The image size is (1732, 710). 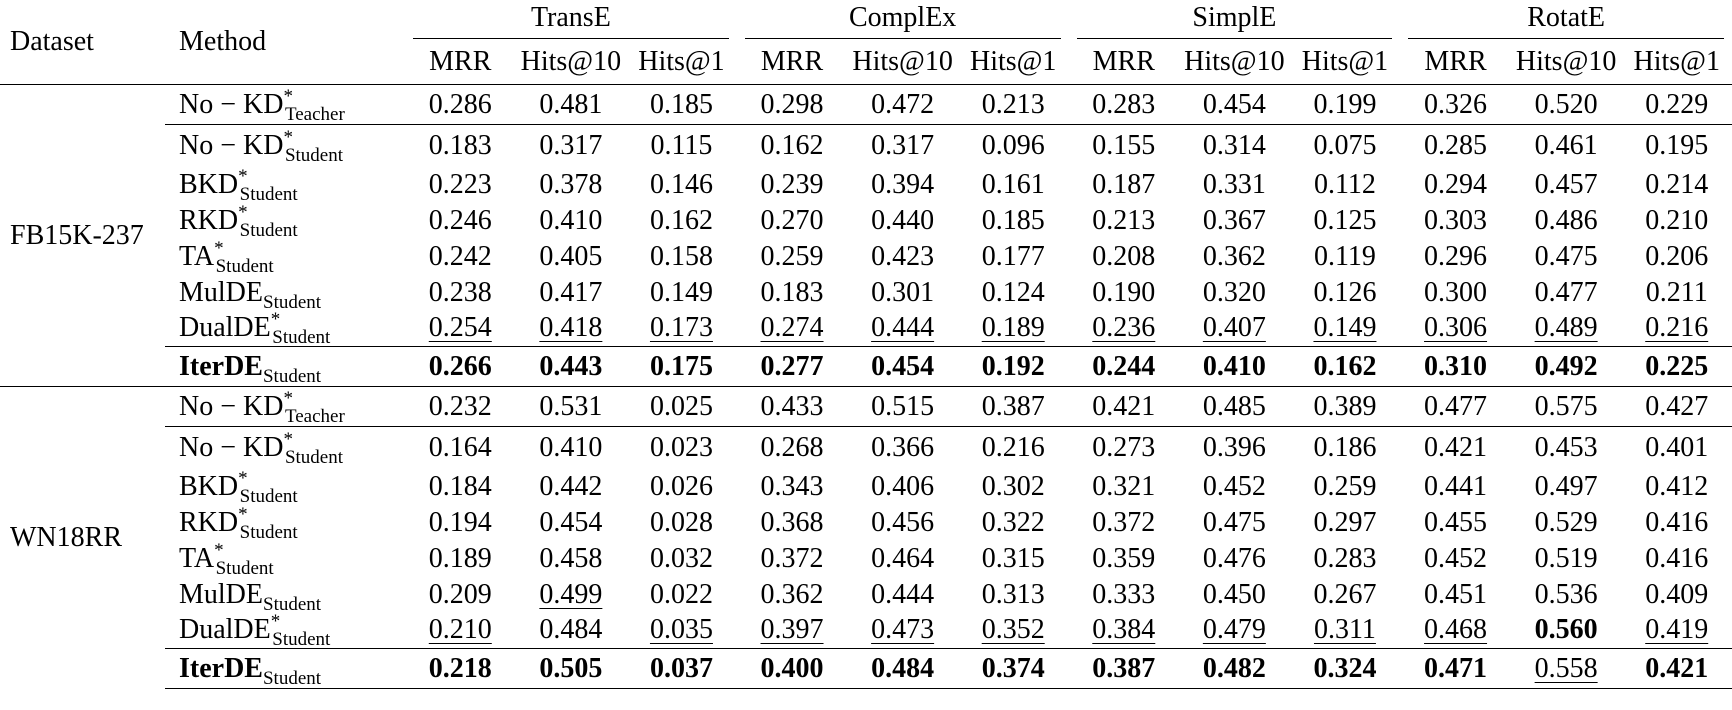 I want to click on value: 0.374, so click(x=1013, y=668).